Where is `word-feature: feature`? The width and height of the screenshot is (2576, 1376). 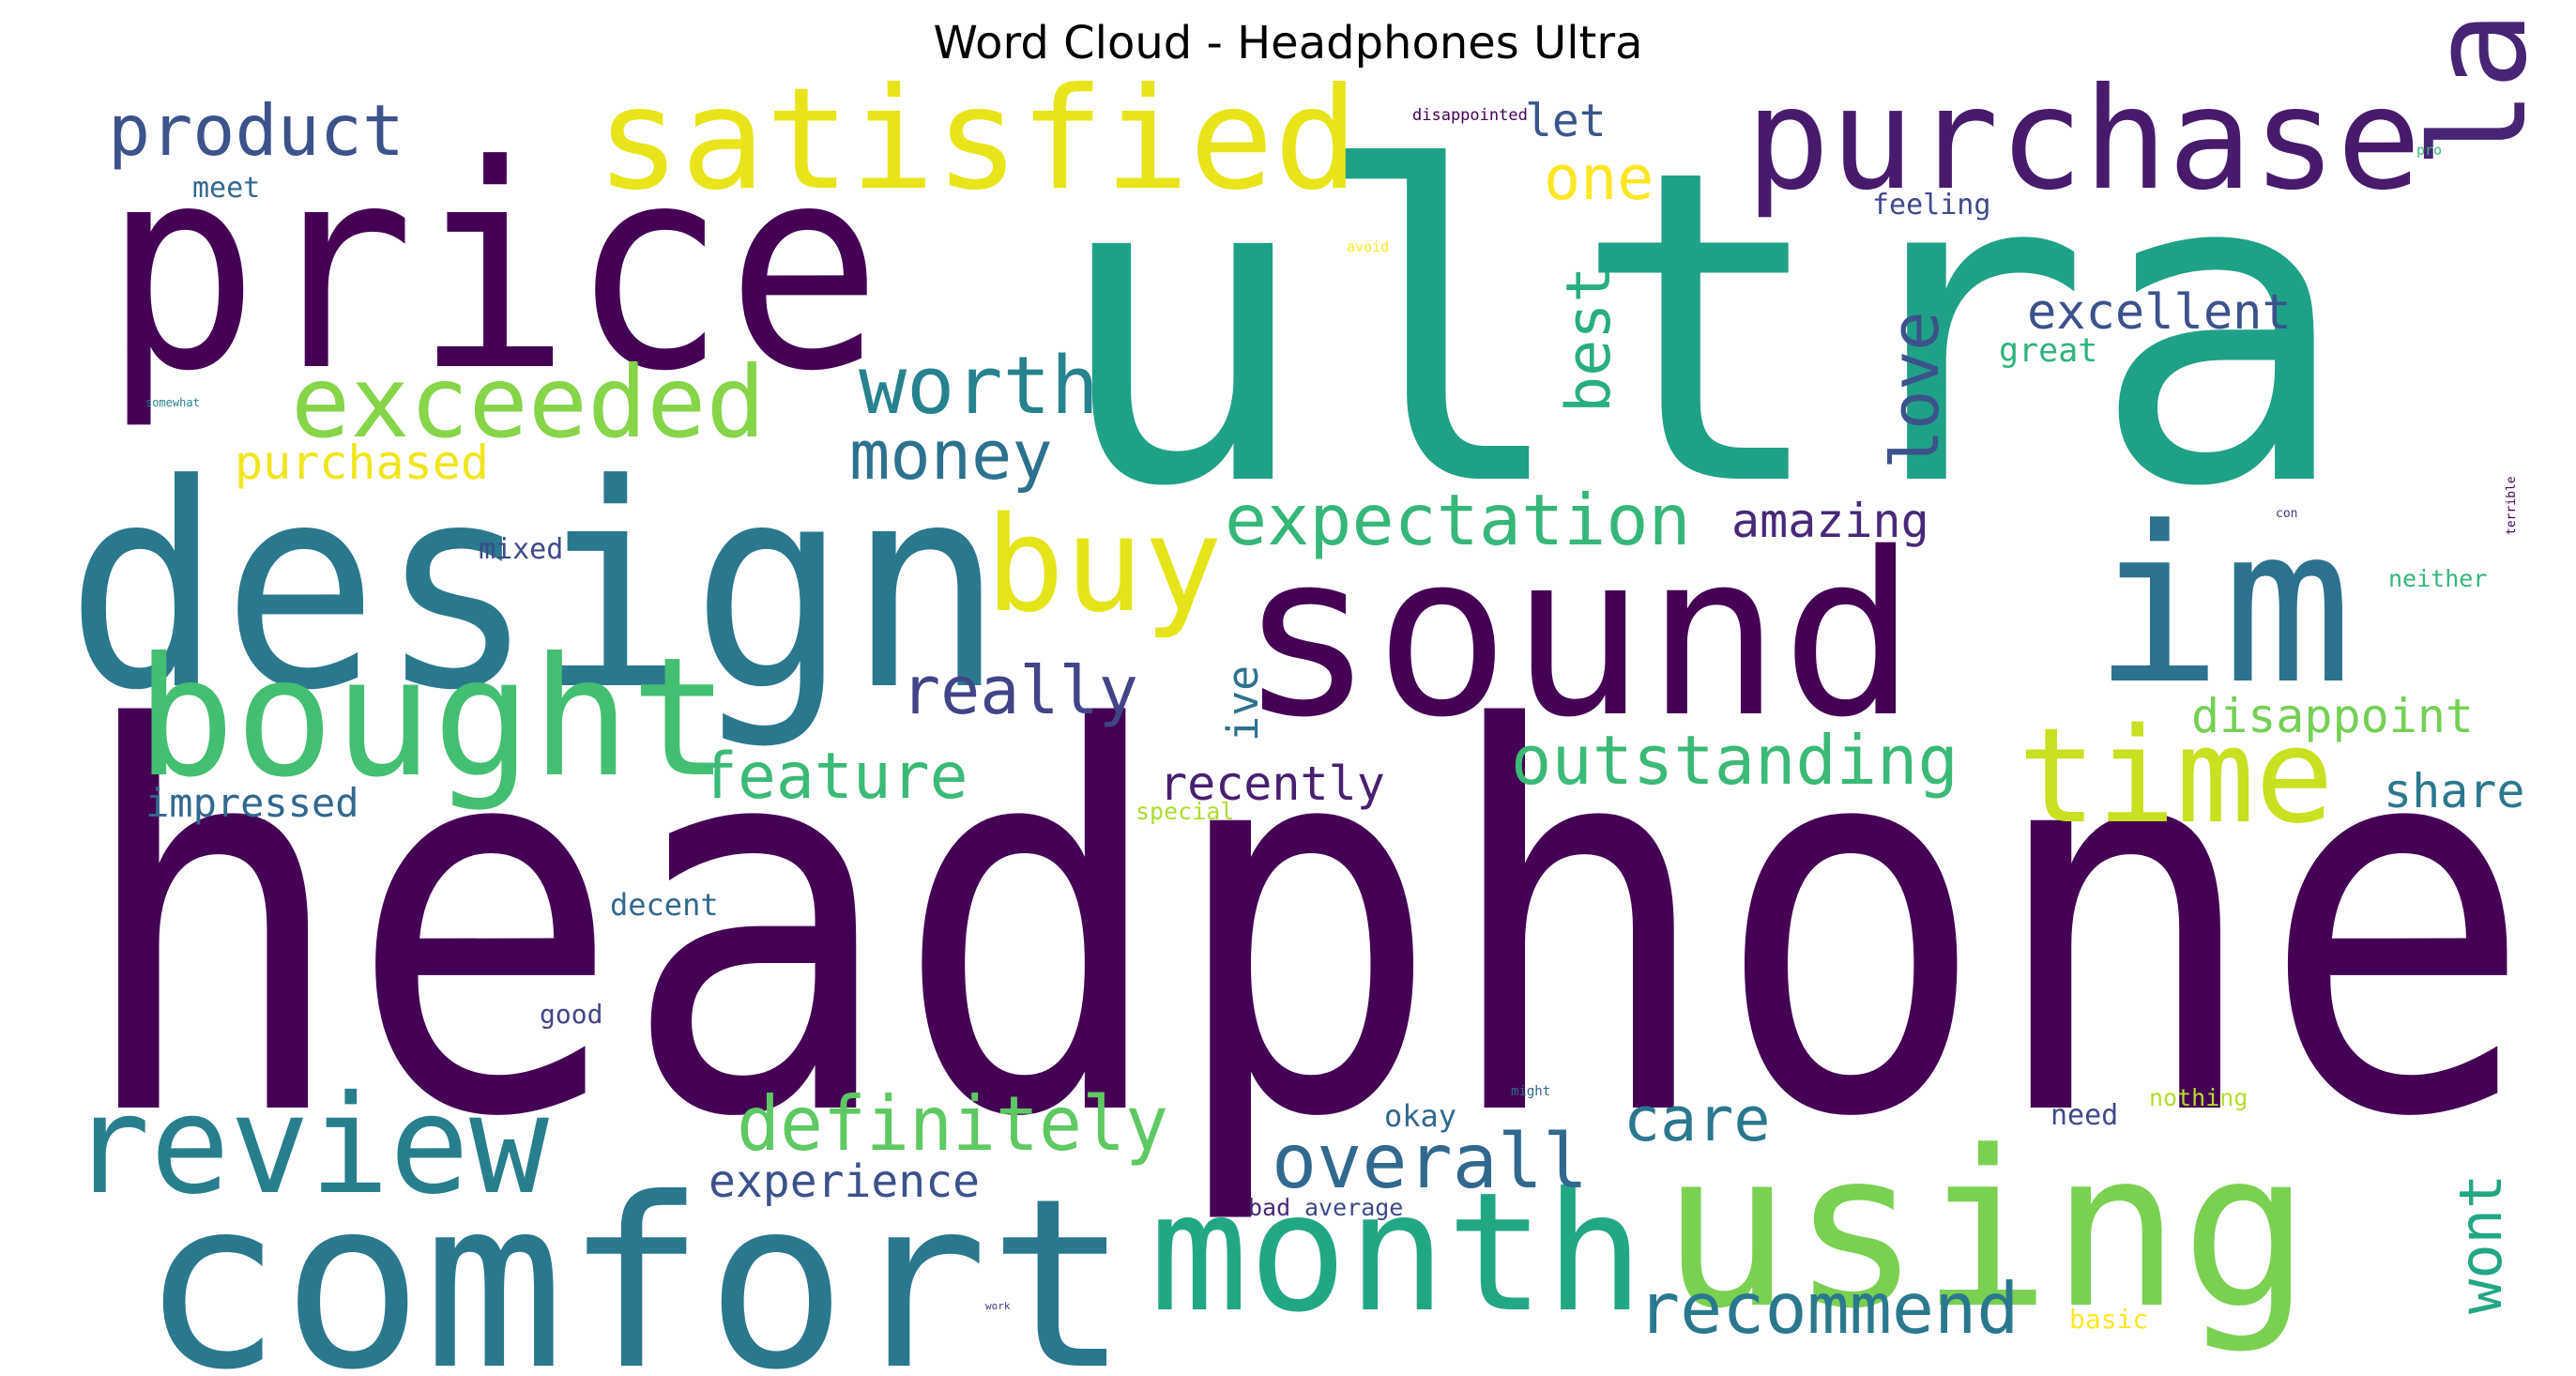 word-feature: feature is located at coordinates (833, 777).